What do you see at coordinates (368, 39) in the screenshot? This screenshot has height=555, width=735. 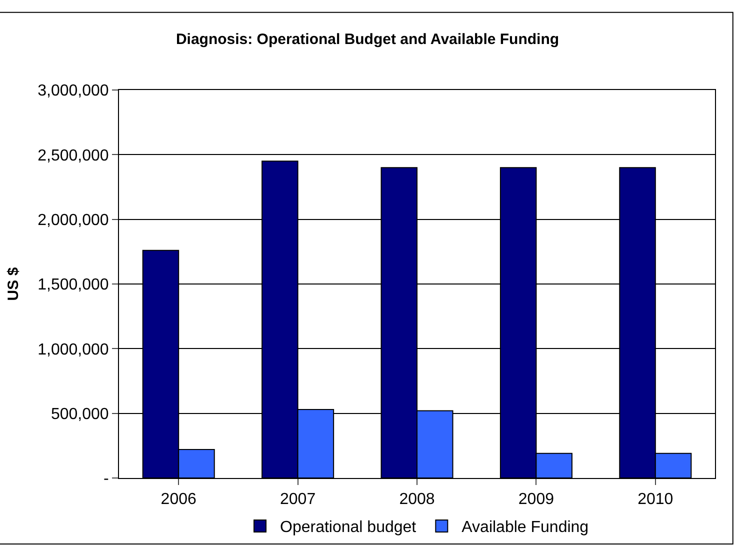 I see `chart-title: Diagnosis: Operational Budget and Available Funding` at bounding box center [368, 39].